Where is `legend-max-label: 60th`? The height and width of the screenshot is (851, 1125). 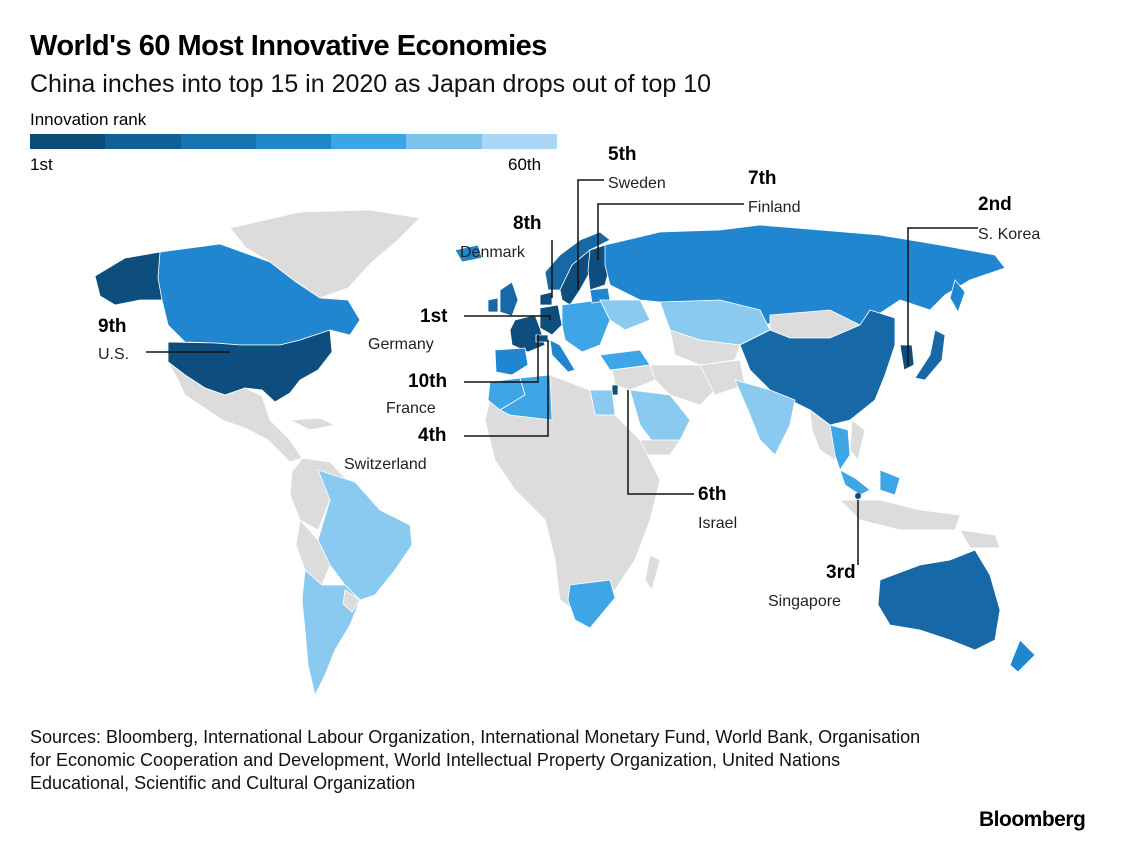
legend-max-label: 60th is located at coordinates (525, 164).